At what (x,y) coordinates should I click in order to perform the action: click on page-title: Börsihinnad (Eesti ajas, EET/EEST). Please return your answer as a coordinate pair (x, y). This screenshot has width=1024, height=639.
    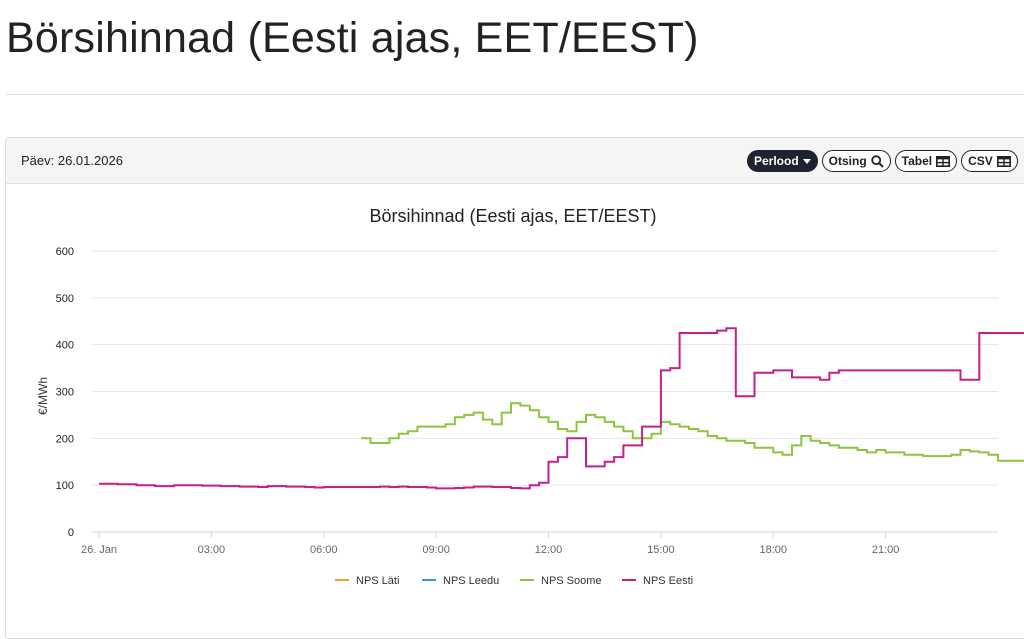
    Looking at the image, I should click on (352, 38).